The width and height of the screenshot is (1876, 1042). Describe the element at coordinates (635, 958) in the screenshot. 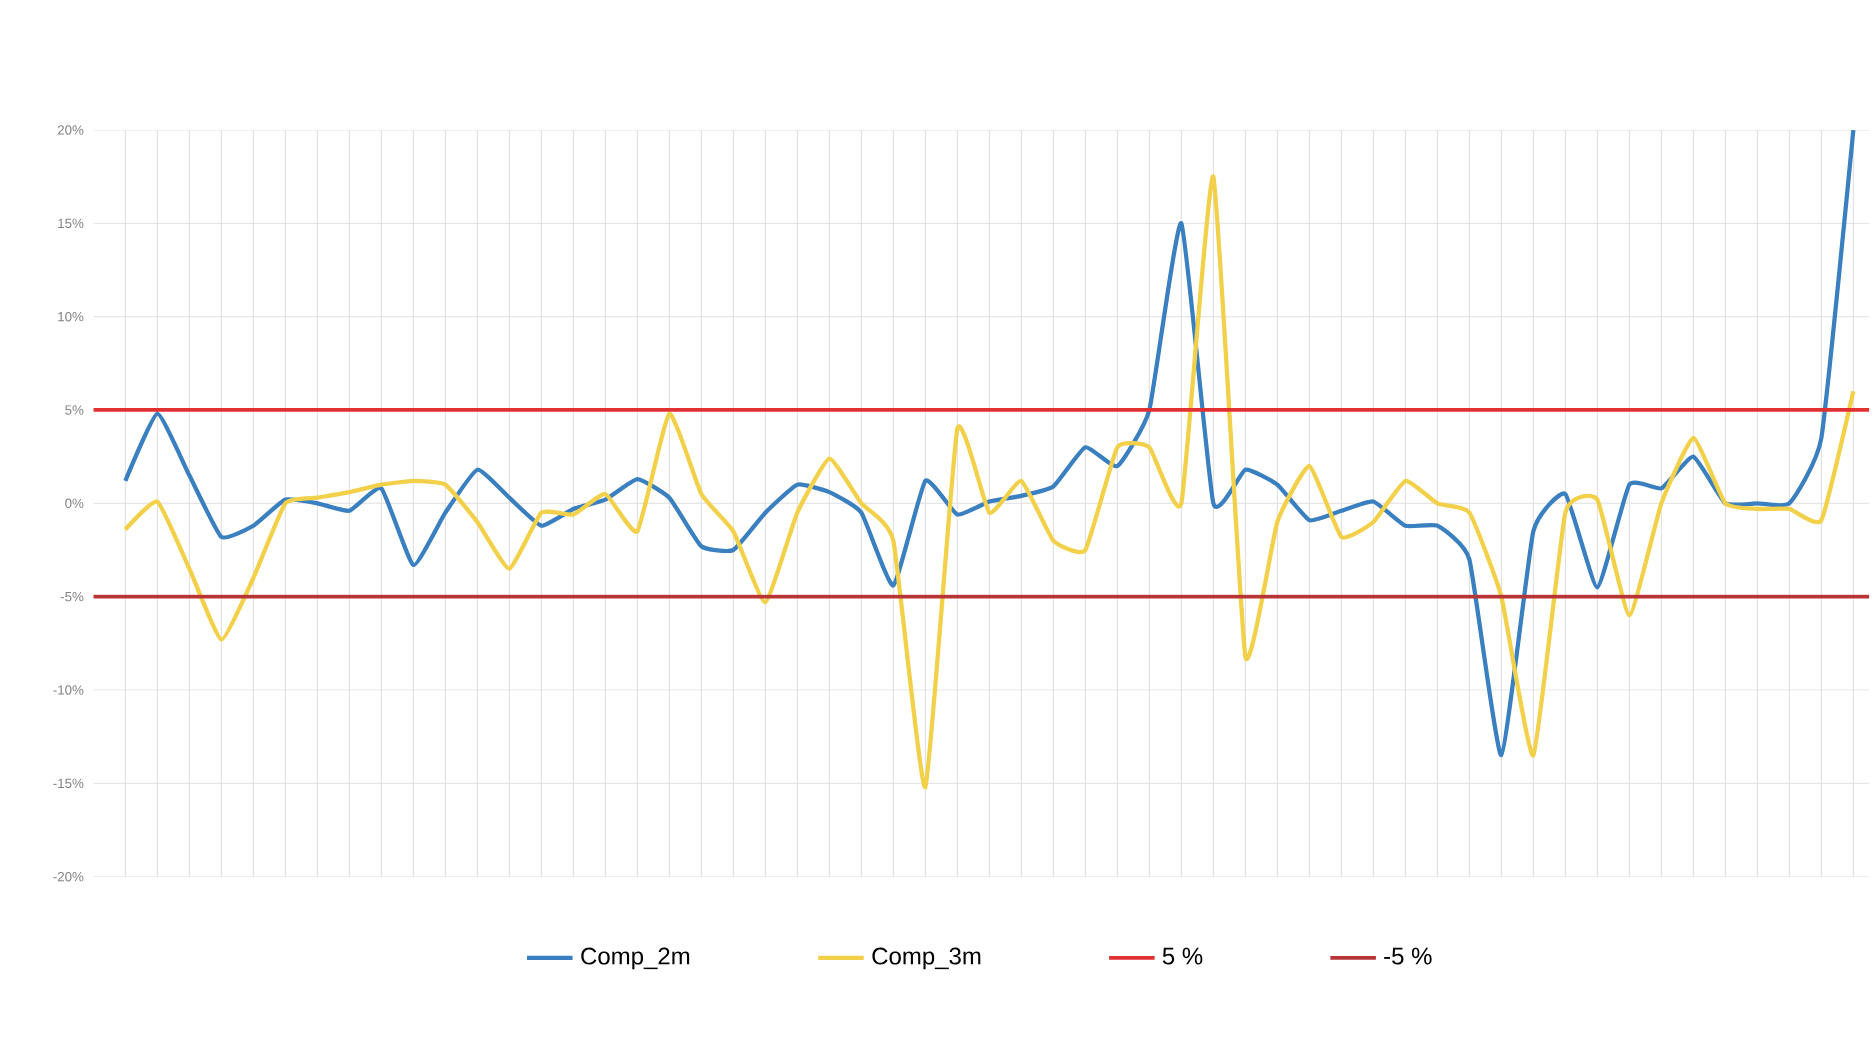

I see `legend-label: Comp_2m` at that location.